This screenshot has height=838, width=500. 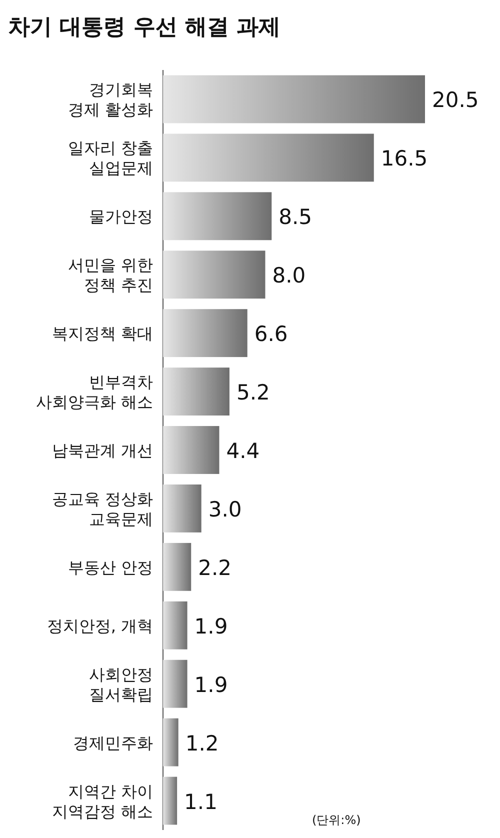 I want to click on y-tick-label: 사회안정 질서확립, so click(x=121, y=684).